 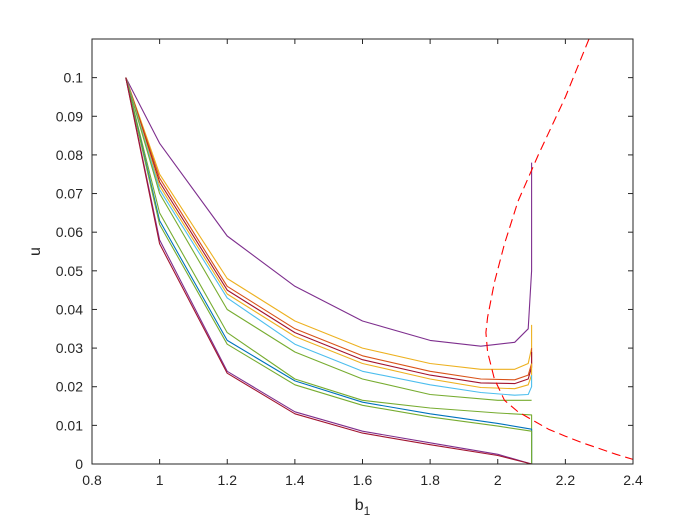 I want to click on y-axis-label: u, so click(x=35, y=251).